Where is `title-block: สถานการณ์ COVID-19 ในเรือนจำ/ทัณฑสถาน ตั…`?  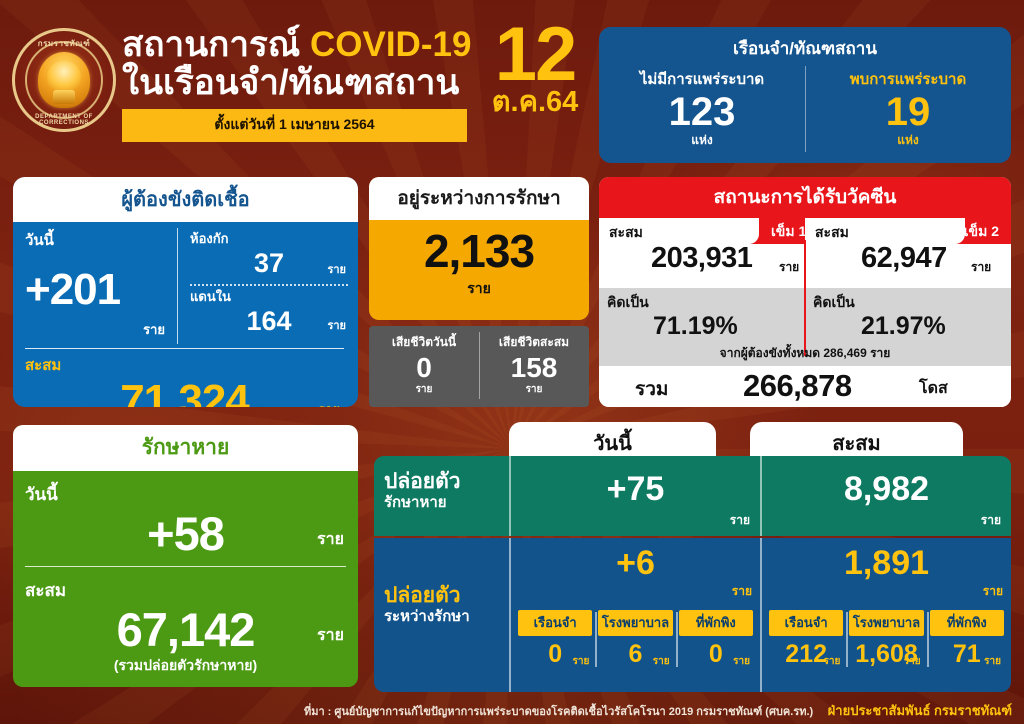 title-block: สถานการณ์ COVID-19 ในเรือนจำ/ทัณฑสถาน ตั… is located at coordinates (302, 84).